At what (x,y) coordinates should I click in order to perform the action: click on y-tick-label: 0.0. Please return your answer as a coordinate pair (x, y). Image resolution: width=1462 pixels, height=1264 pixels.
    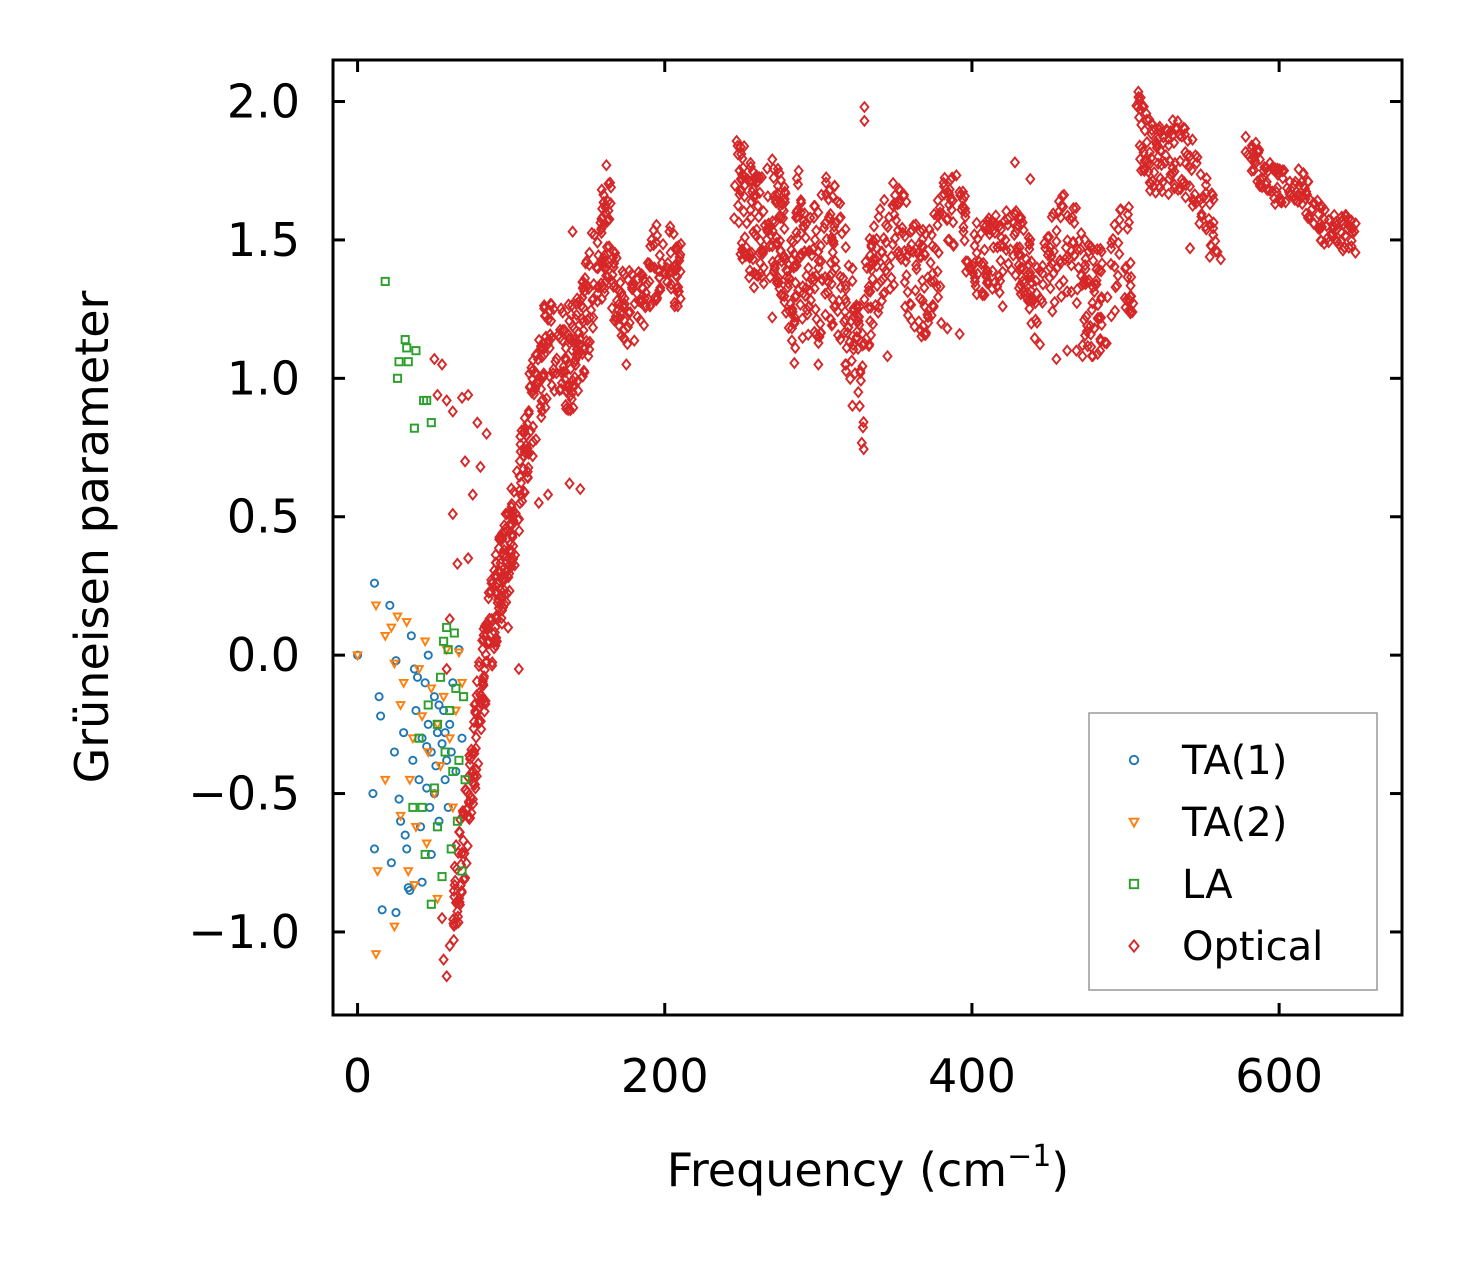
    Looking at the image, I should click on (263, 655).